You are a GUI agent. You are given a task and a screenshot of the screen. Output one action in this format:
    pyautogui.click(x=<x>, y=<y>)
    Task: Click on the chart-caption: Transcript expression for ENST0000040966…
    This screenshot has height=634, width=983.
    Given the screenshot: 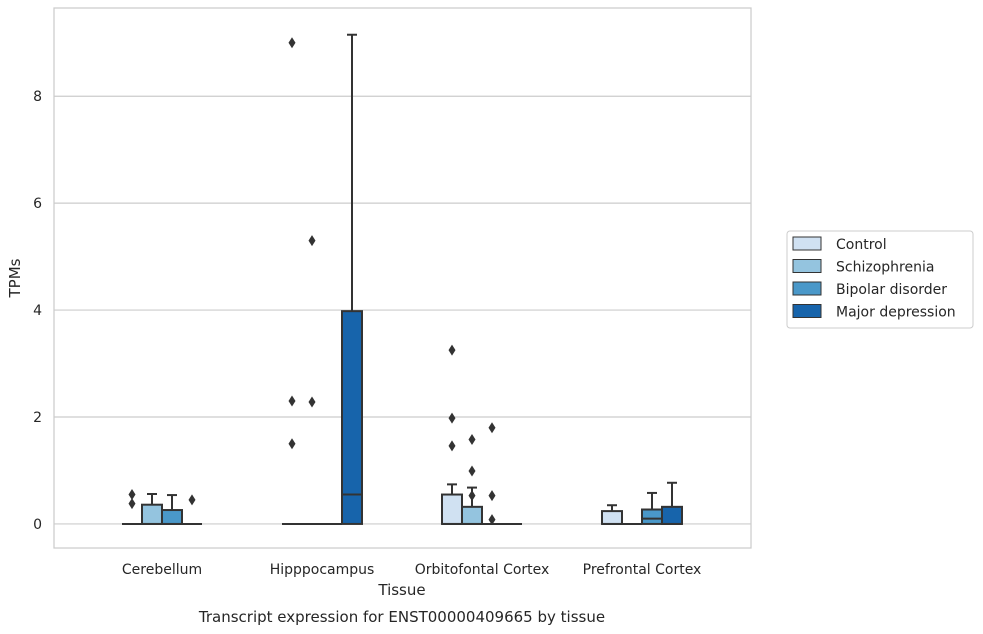 What is the action you would take?
    pyautogui.click(x=401, y=617)
    